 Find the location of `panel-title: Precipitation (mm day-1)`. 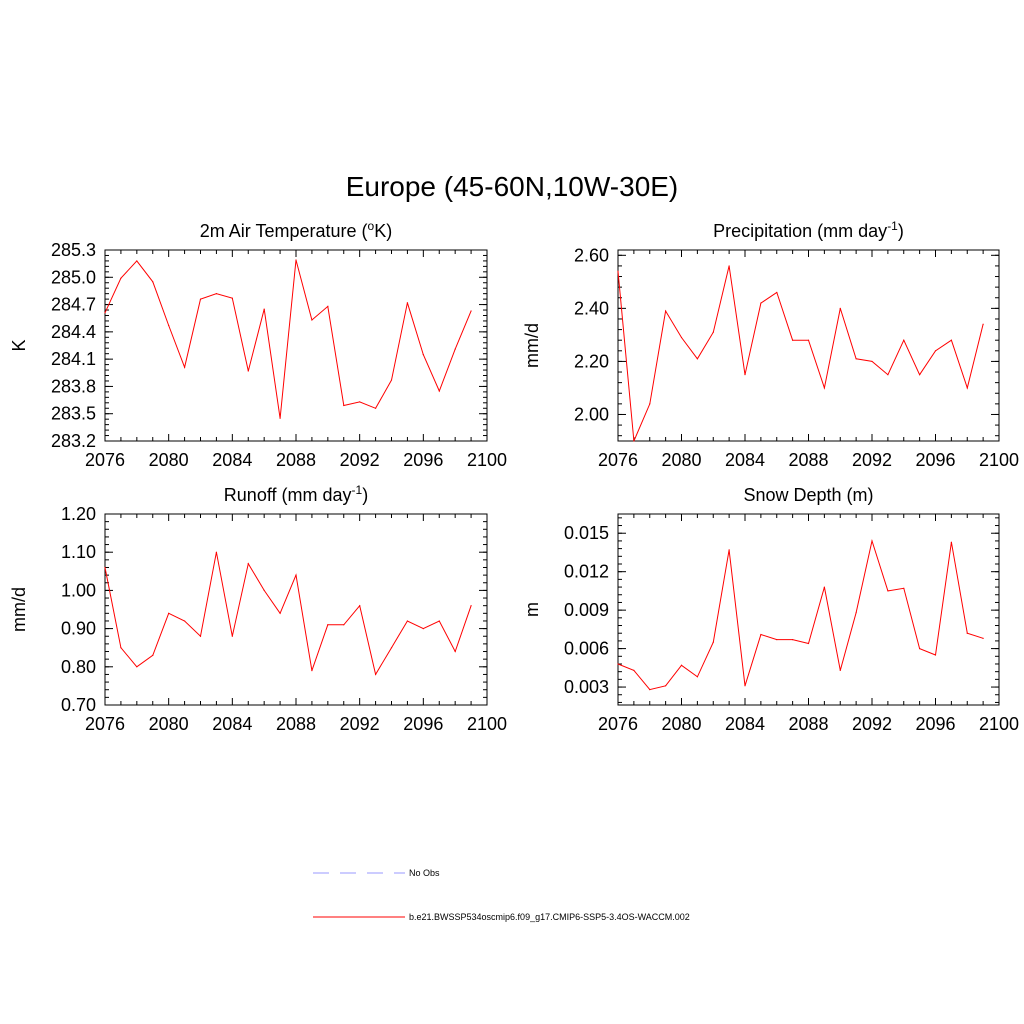

panel-title: Precipitation (mm day-1) is located at coordinates (808, 230).